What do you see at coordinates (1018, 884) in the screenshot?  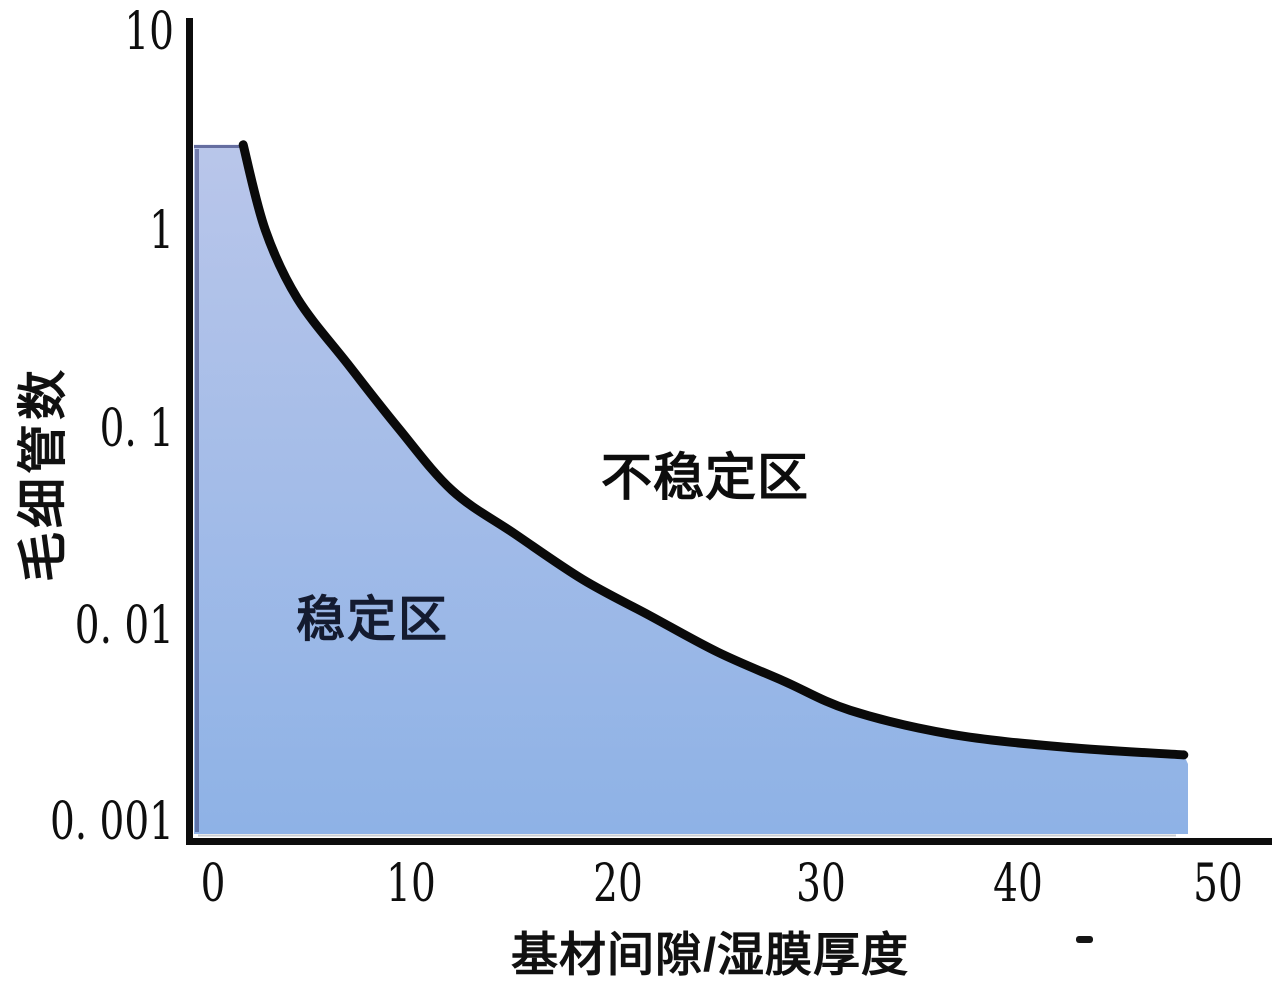 I see `x-tick-40: 40` at bounding box center [1018, 884].